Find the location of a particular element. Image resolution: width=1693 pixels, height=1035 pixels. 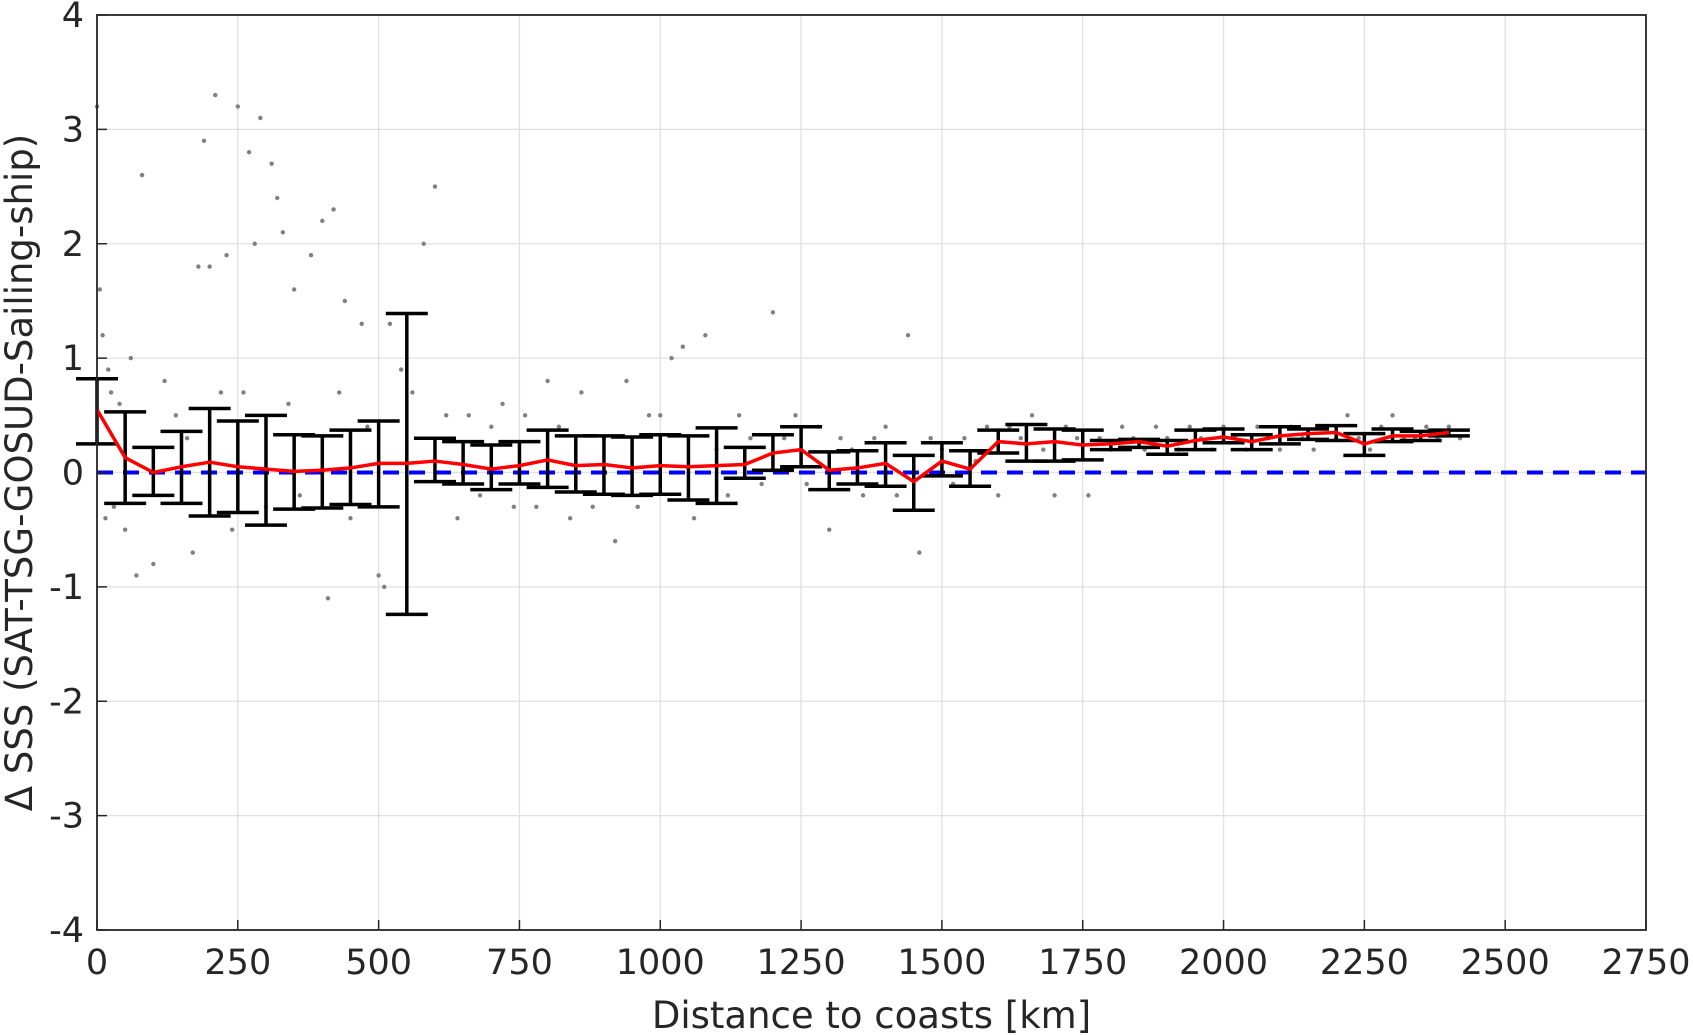

y-axis-label: Δ SSS (SAT-TSG-GOSUD-Sailing-ship) is located at coordinates (20, 472).